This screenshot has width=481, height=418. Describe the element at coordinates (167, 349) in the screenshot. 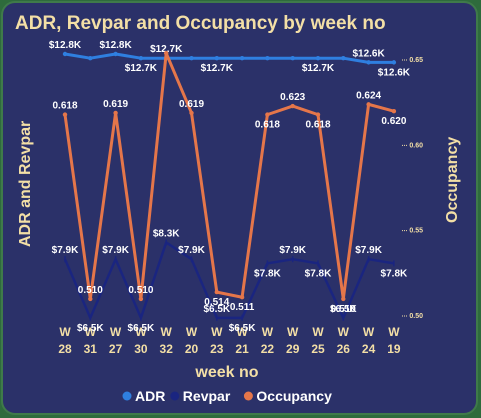

I see `x-tick-label: 32` at that location.